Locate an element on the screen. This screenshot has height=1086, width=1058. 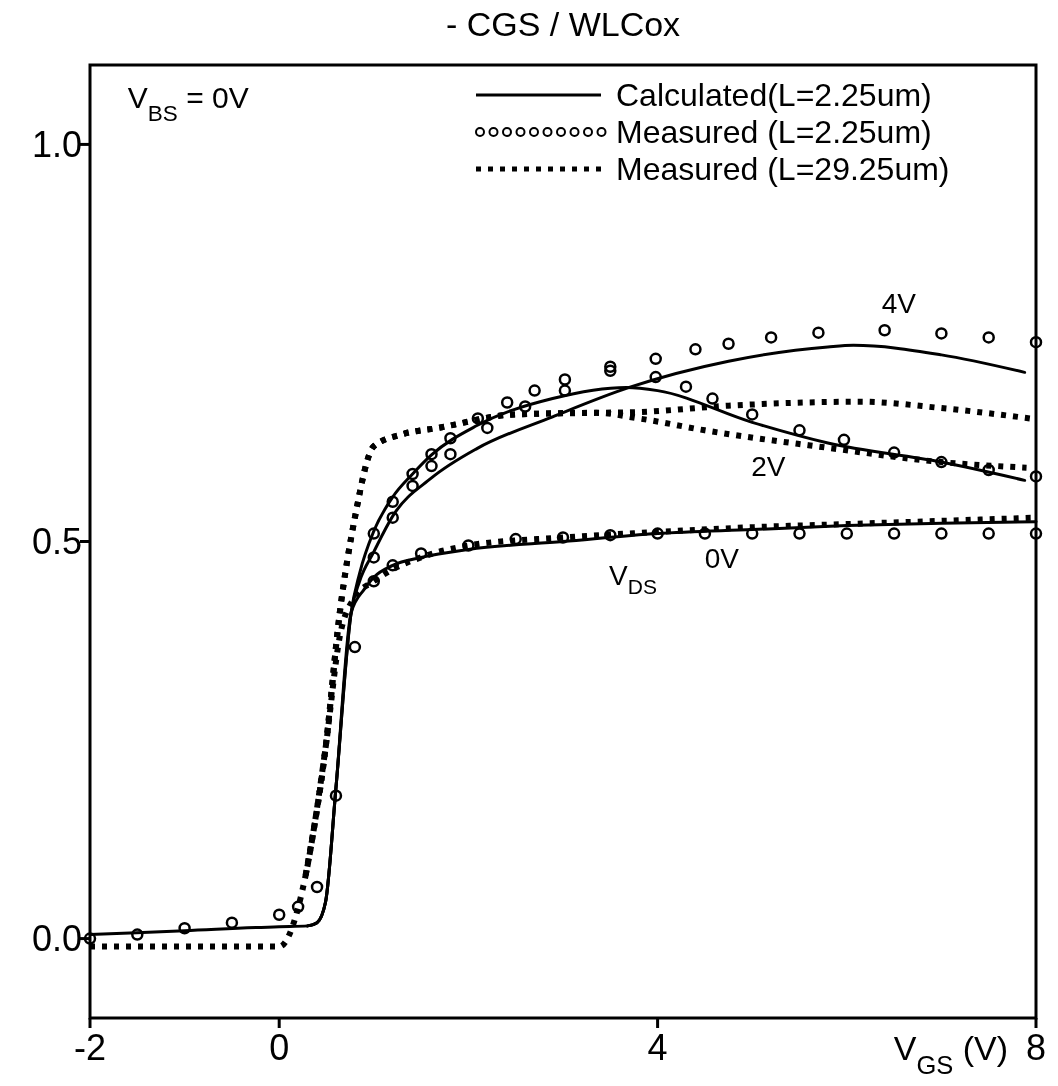
annotation: V$_{BS}$ = 0V is located at coordinates (188, 103).